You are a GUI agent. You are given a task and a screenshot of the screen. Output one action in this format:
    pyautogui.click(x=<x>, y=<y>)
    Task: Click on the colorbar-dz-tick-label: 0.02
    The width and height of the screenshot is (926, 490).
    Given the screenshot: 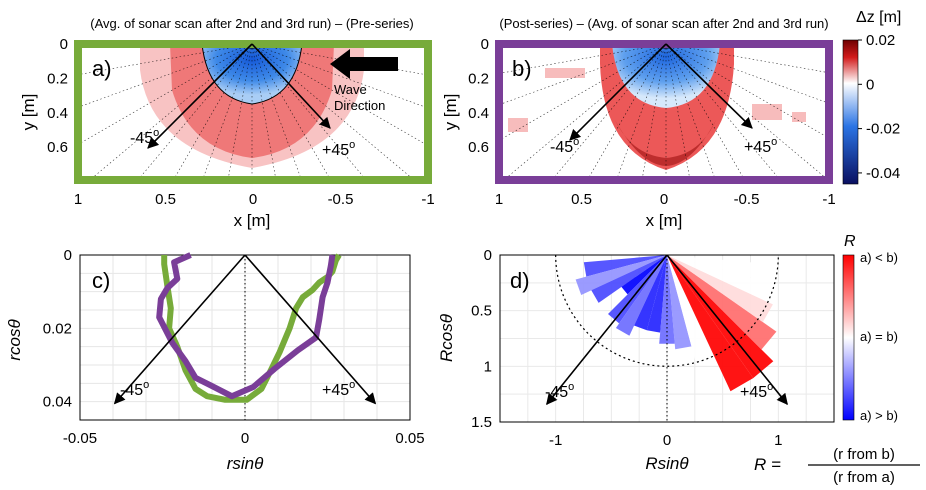 What is the action you would take?
    pyautogui.click(x=880, y=40)
    